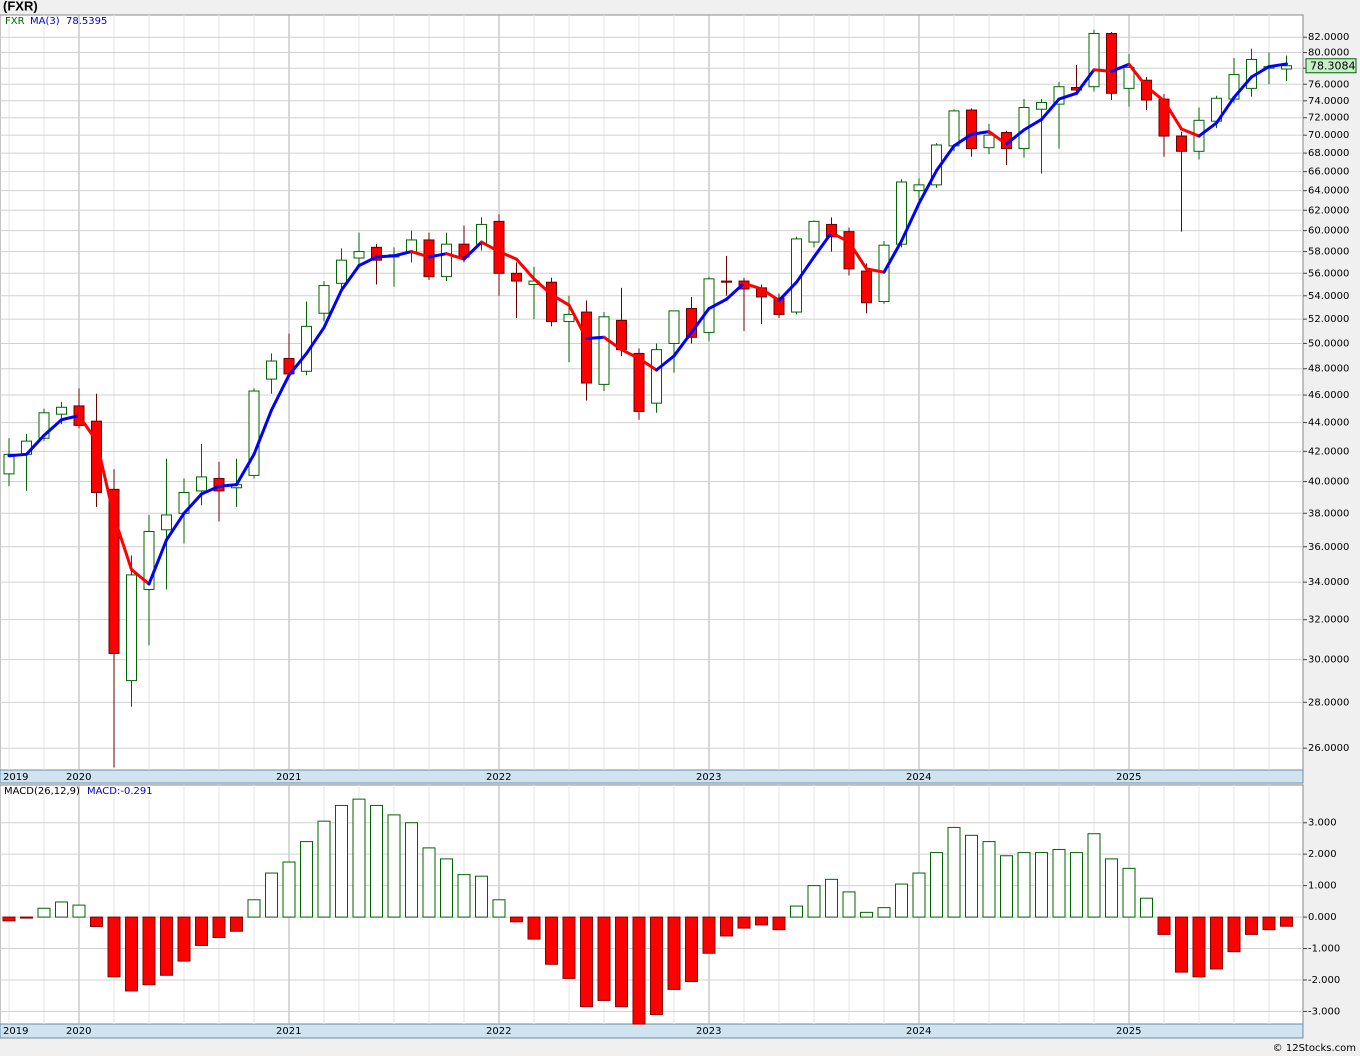  What do you see at coordinates (1322, 917) in the screenshot?
I see `y-tick-label: 0.000` at bounding box center [1322, 917].